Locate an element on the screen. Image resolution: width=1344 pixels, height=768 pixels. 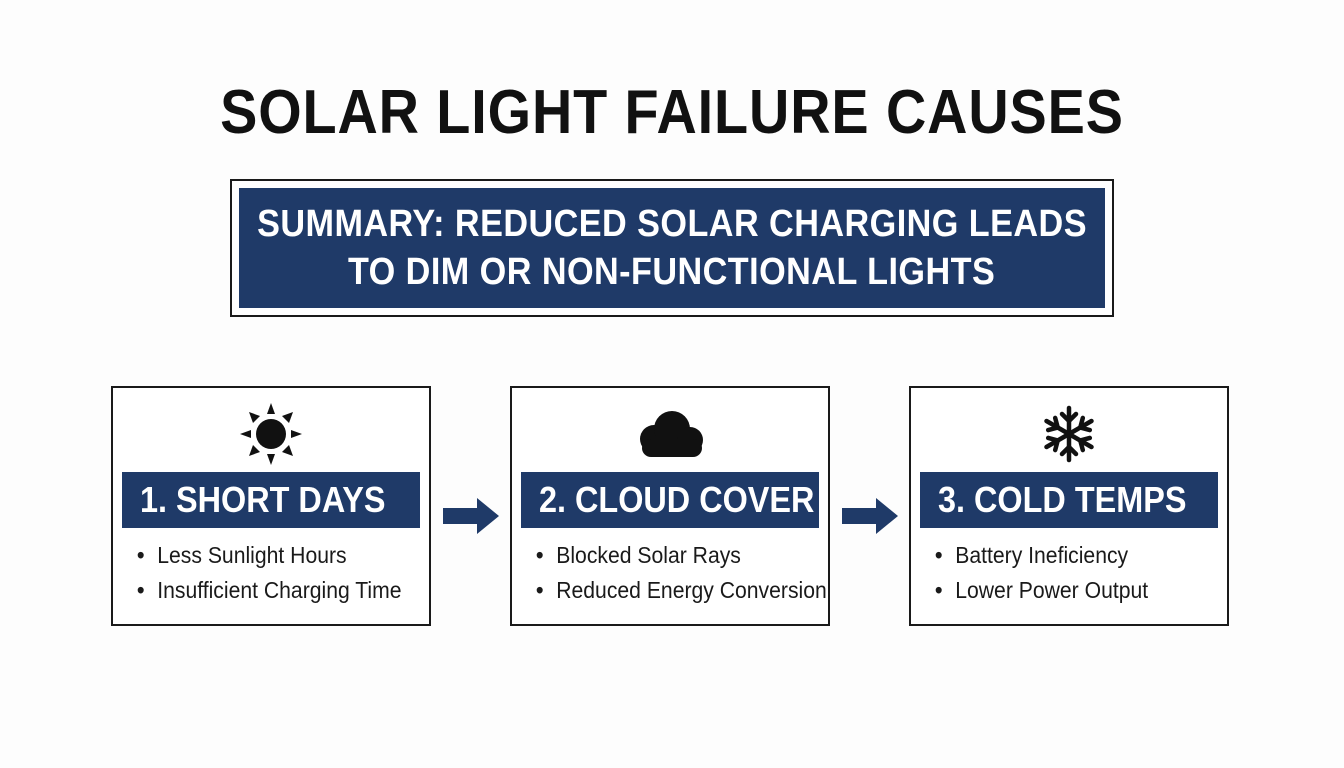
list-item: • Blocked Solar Rays is located at coordinates (681, 555).